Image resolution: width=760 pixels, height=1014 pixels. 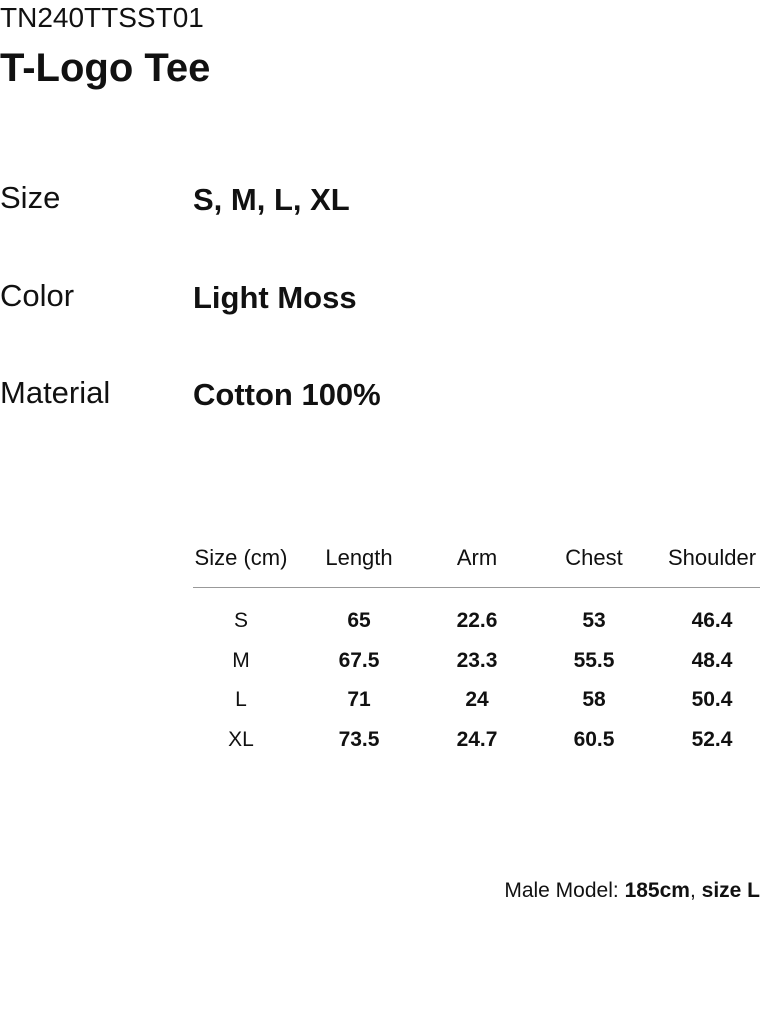 What do you see at coordinates (712, 700) in the screenshot?
I see `cell: 50.4` at bounding box center [712, 700].